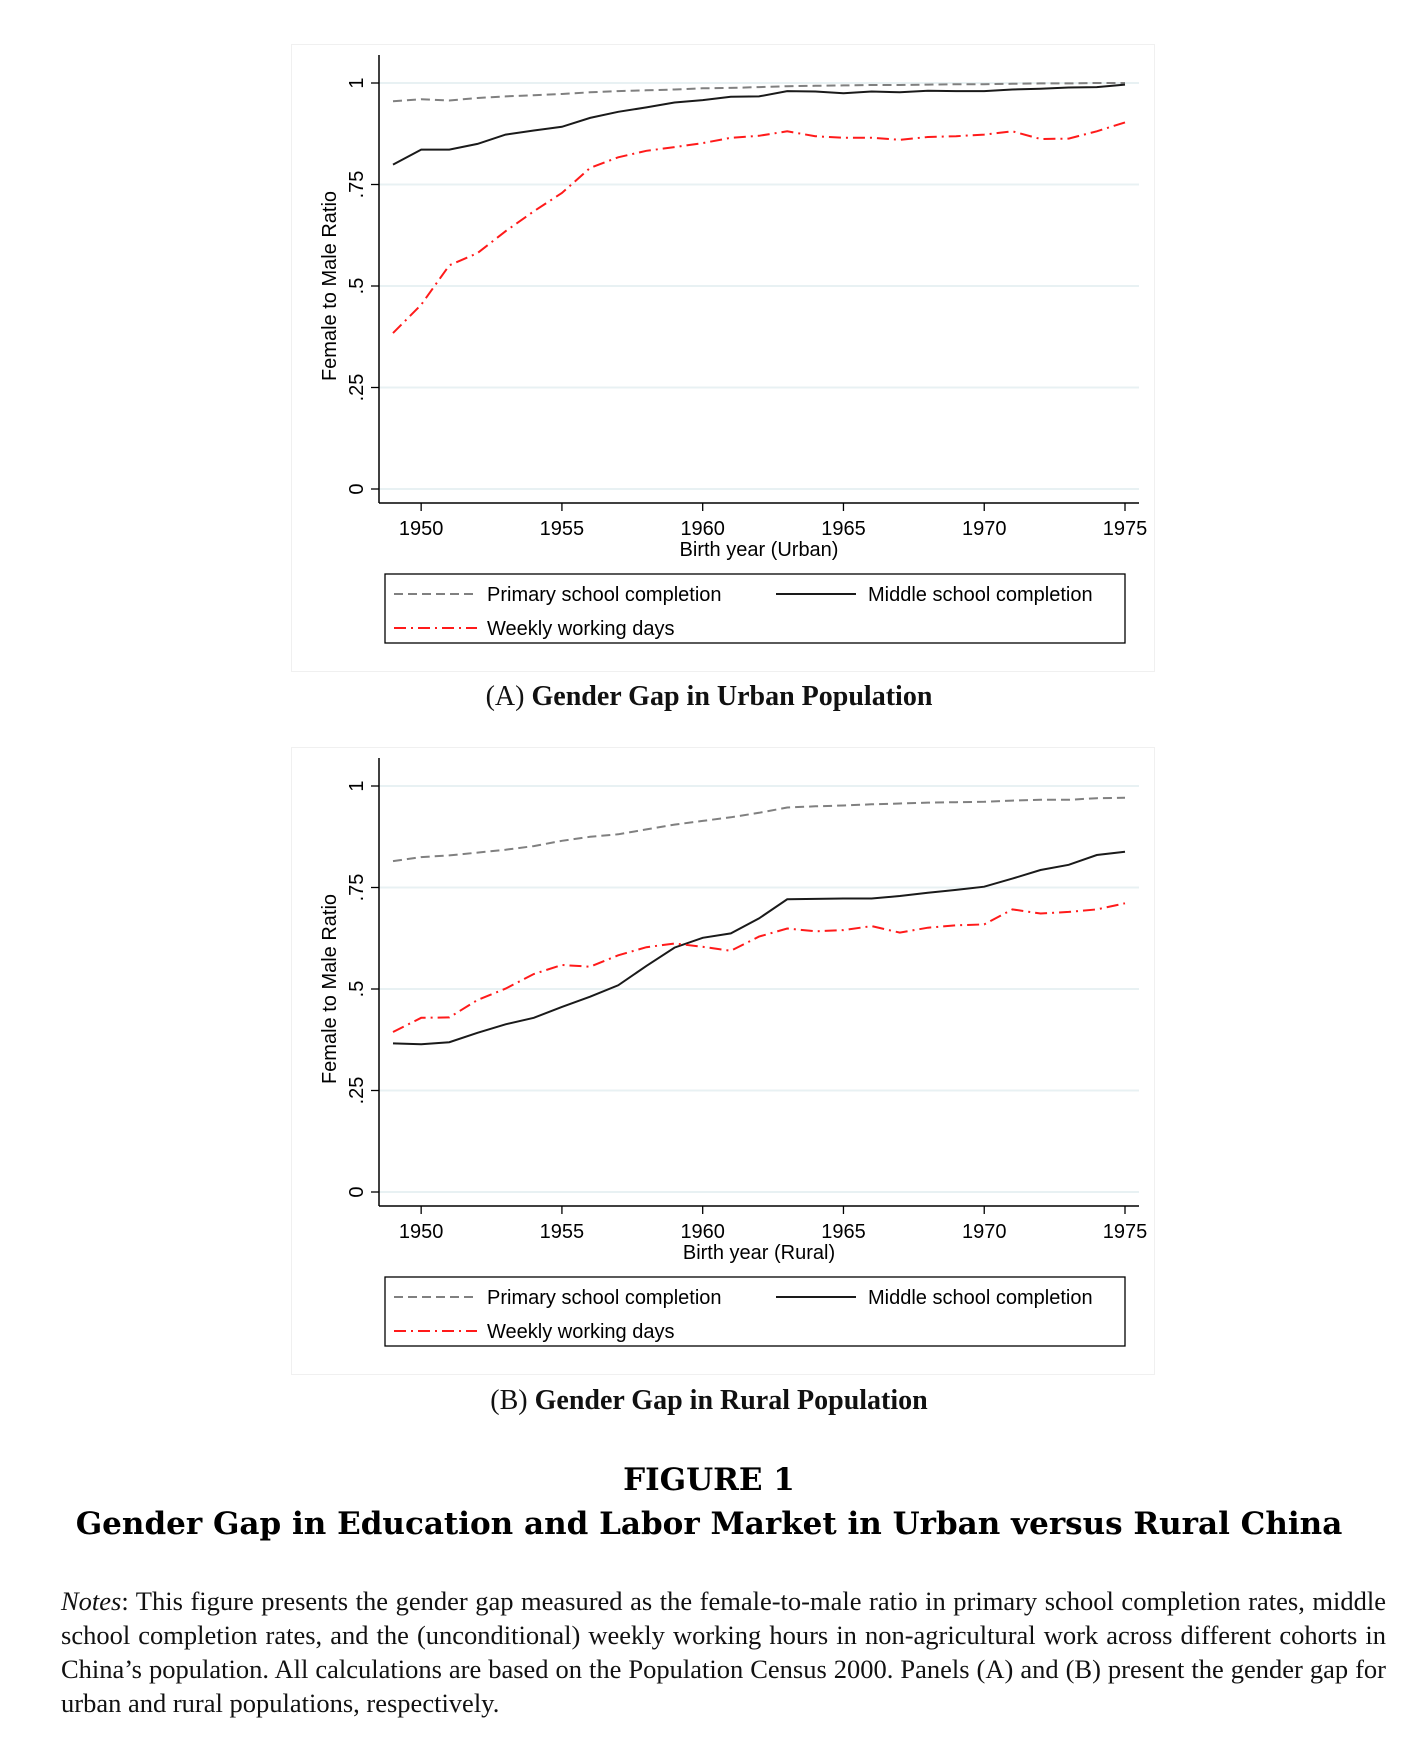 This screenshot has width=1418, height=1738. What do you see at coordinates (759, 550) in the screenshot?
I see `x-axis-title: Birth year (Urban)` at bounding box center [759, 550].